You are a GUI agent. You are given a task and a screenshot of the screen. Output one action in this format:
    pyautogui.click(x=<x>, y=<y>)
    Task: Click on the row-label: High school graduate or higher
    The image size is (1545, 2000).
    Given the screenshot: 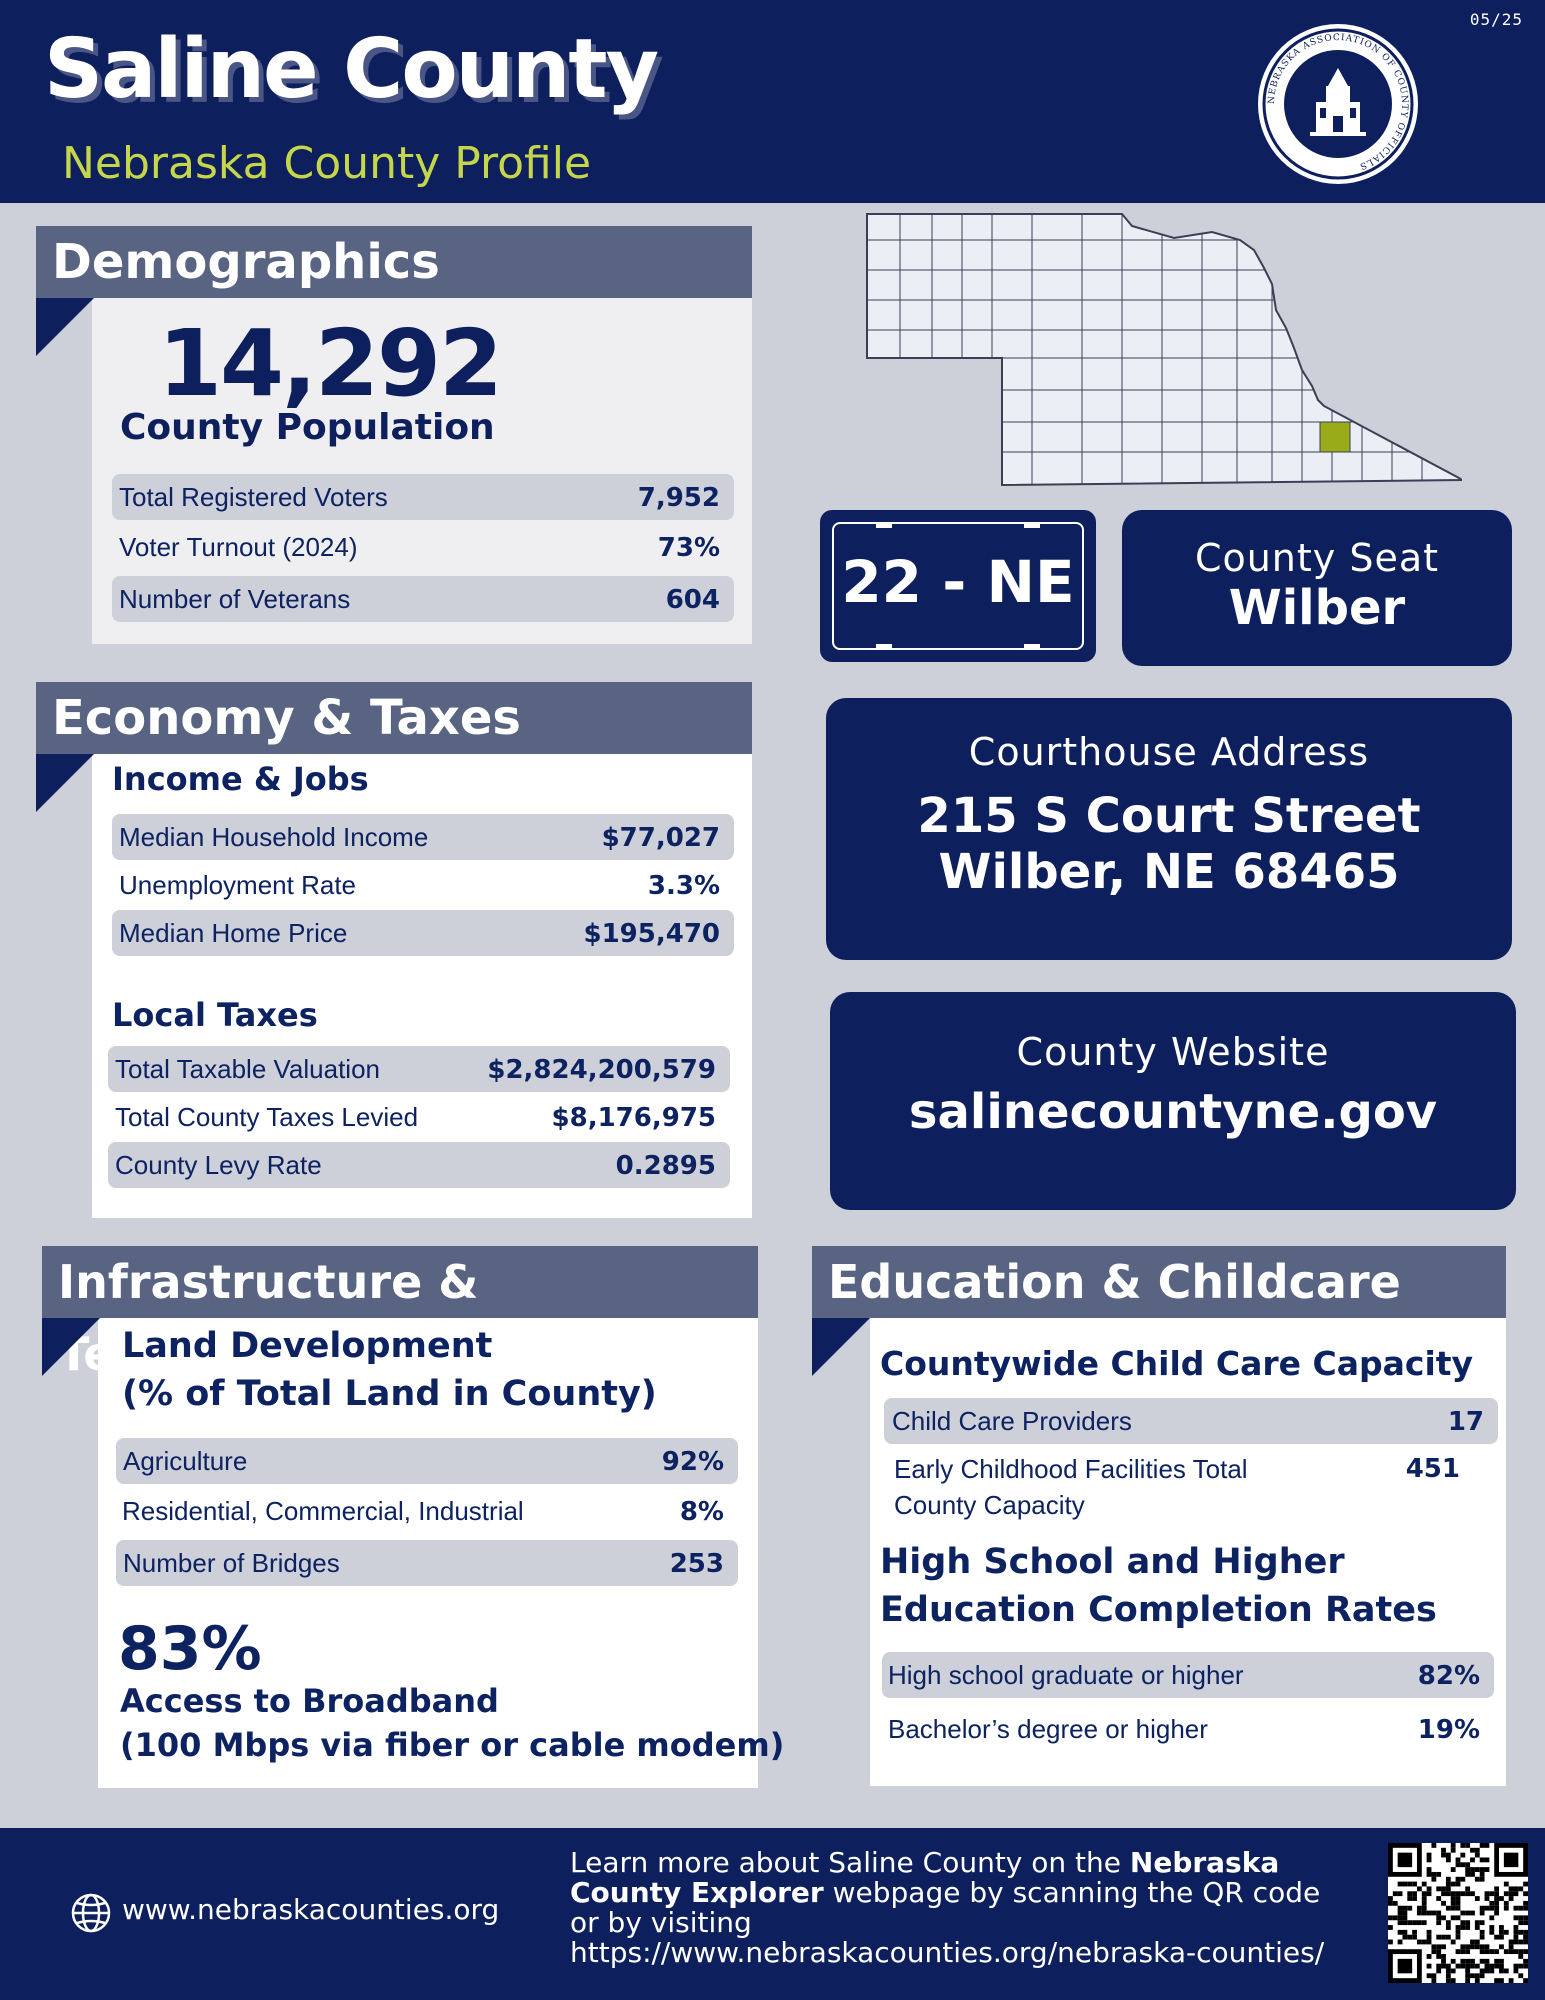 What is the action you would take?
    pyautogui.click(x=1066, y=1675)
    